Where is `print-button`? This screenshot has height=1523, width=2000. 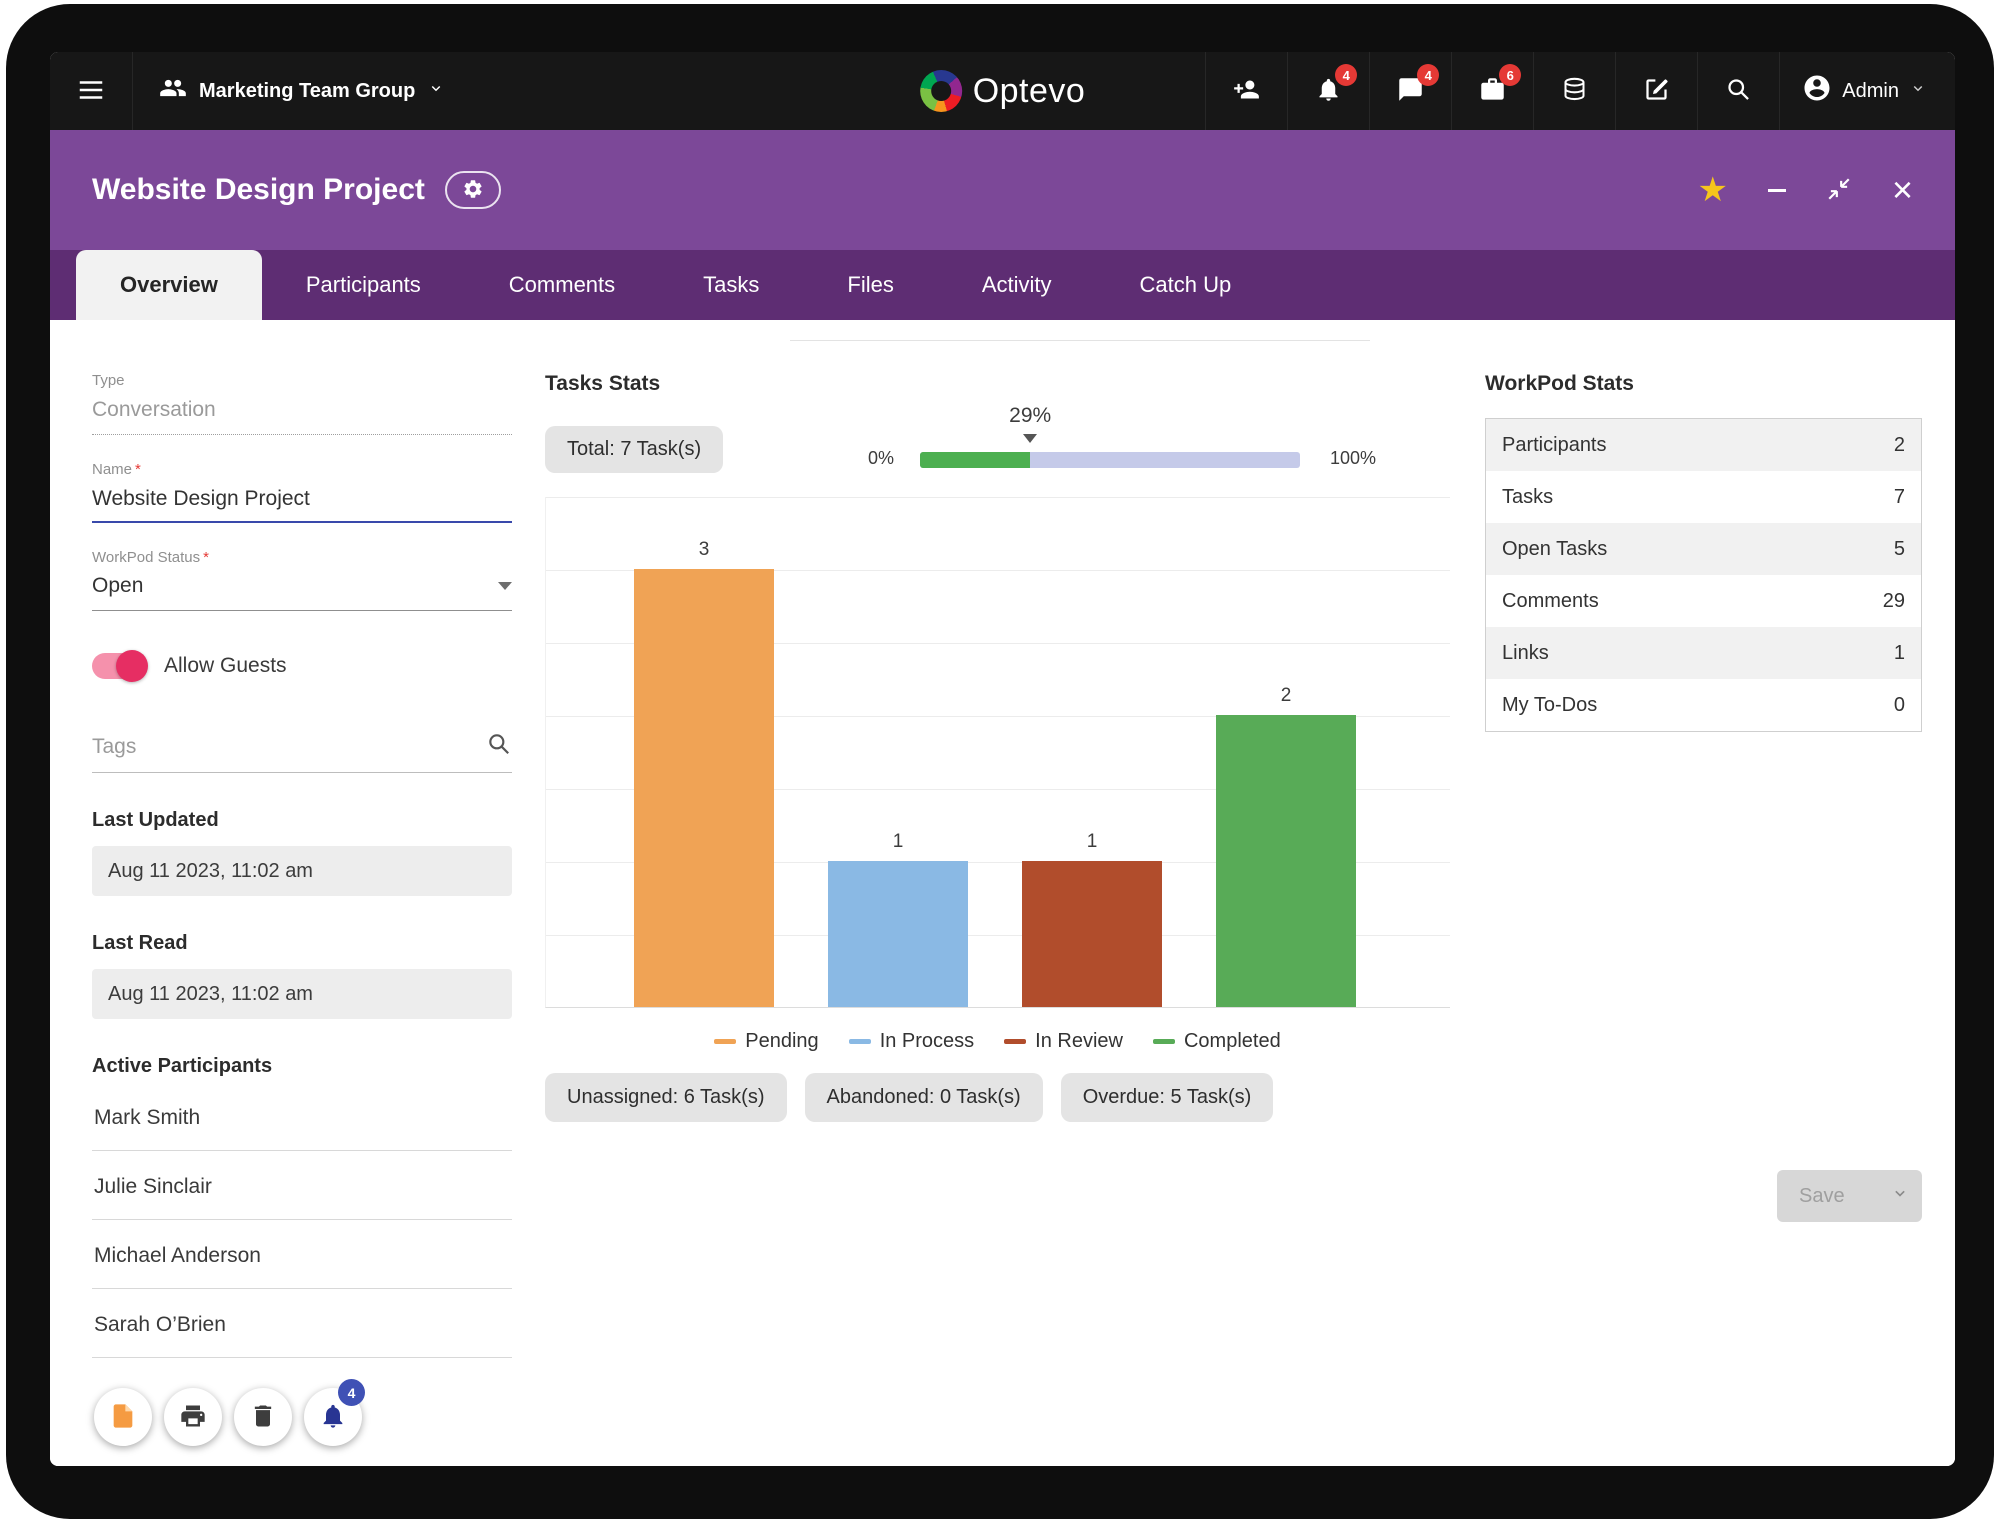 print-button is located at coordinates (193, 1417).